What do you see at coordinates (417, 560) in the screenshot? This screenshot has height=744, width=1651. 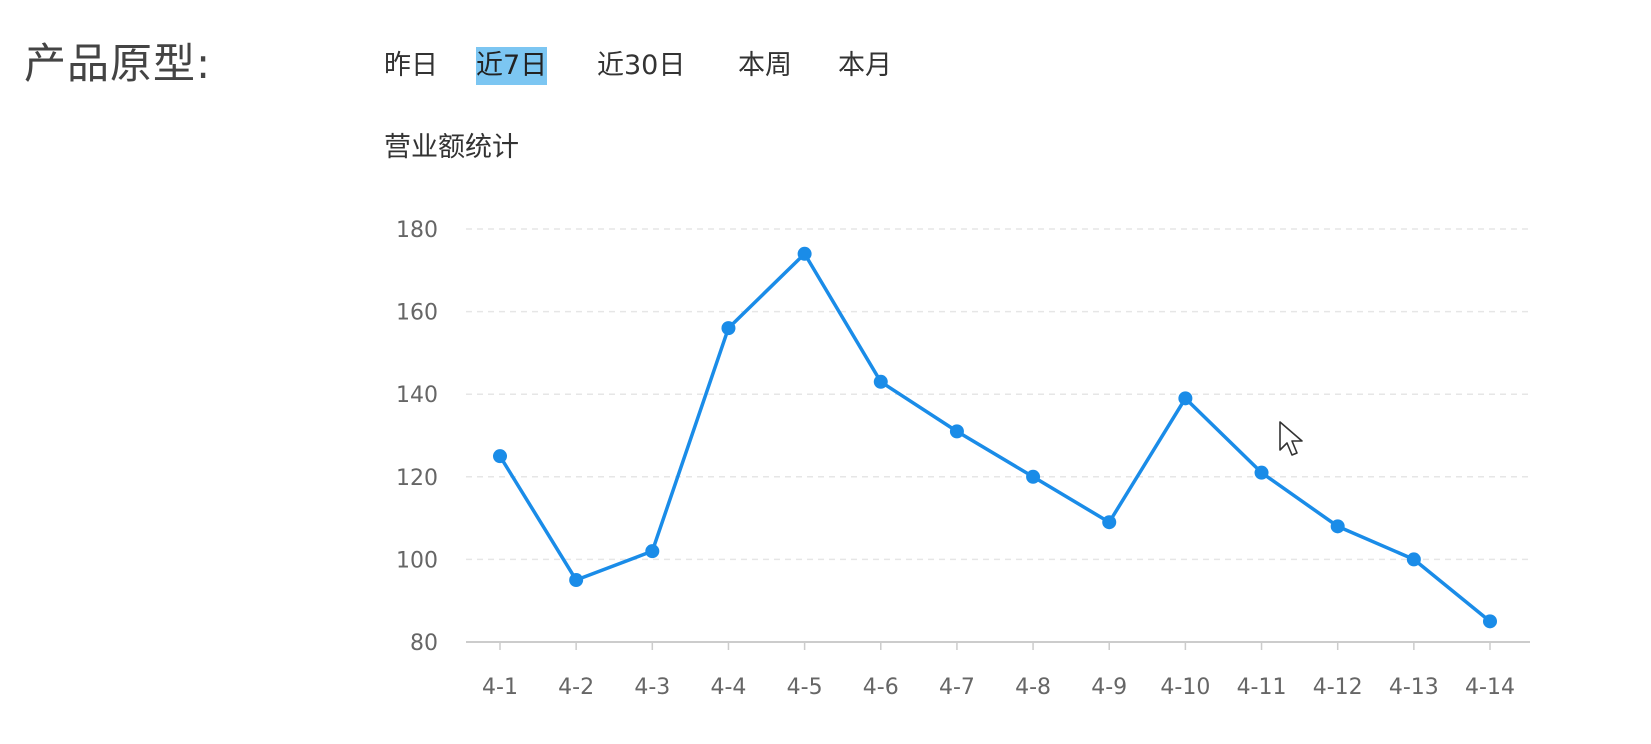 I see `y-tick-label: 100` at bounding box center [417, 560].